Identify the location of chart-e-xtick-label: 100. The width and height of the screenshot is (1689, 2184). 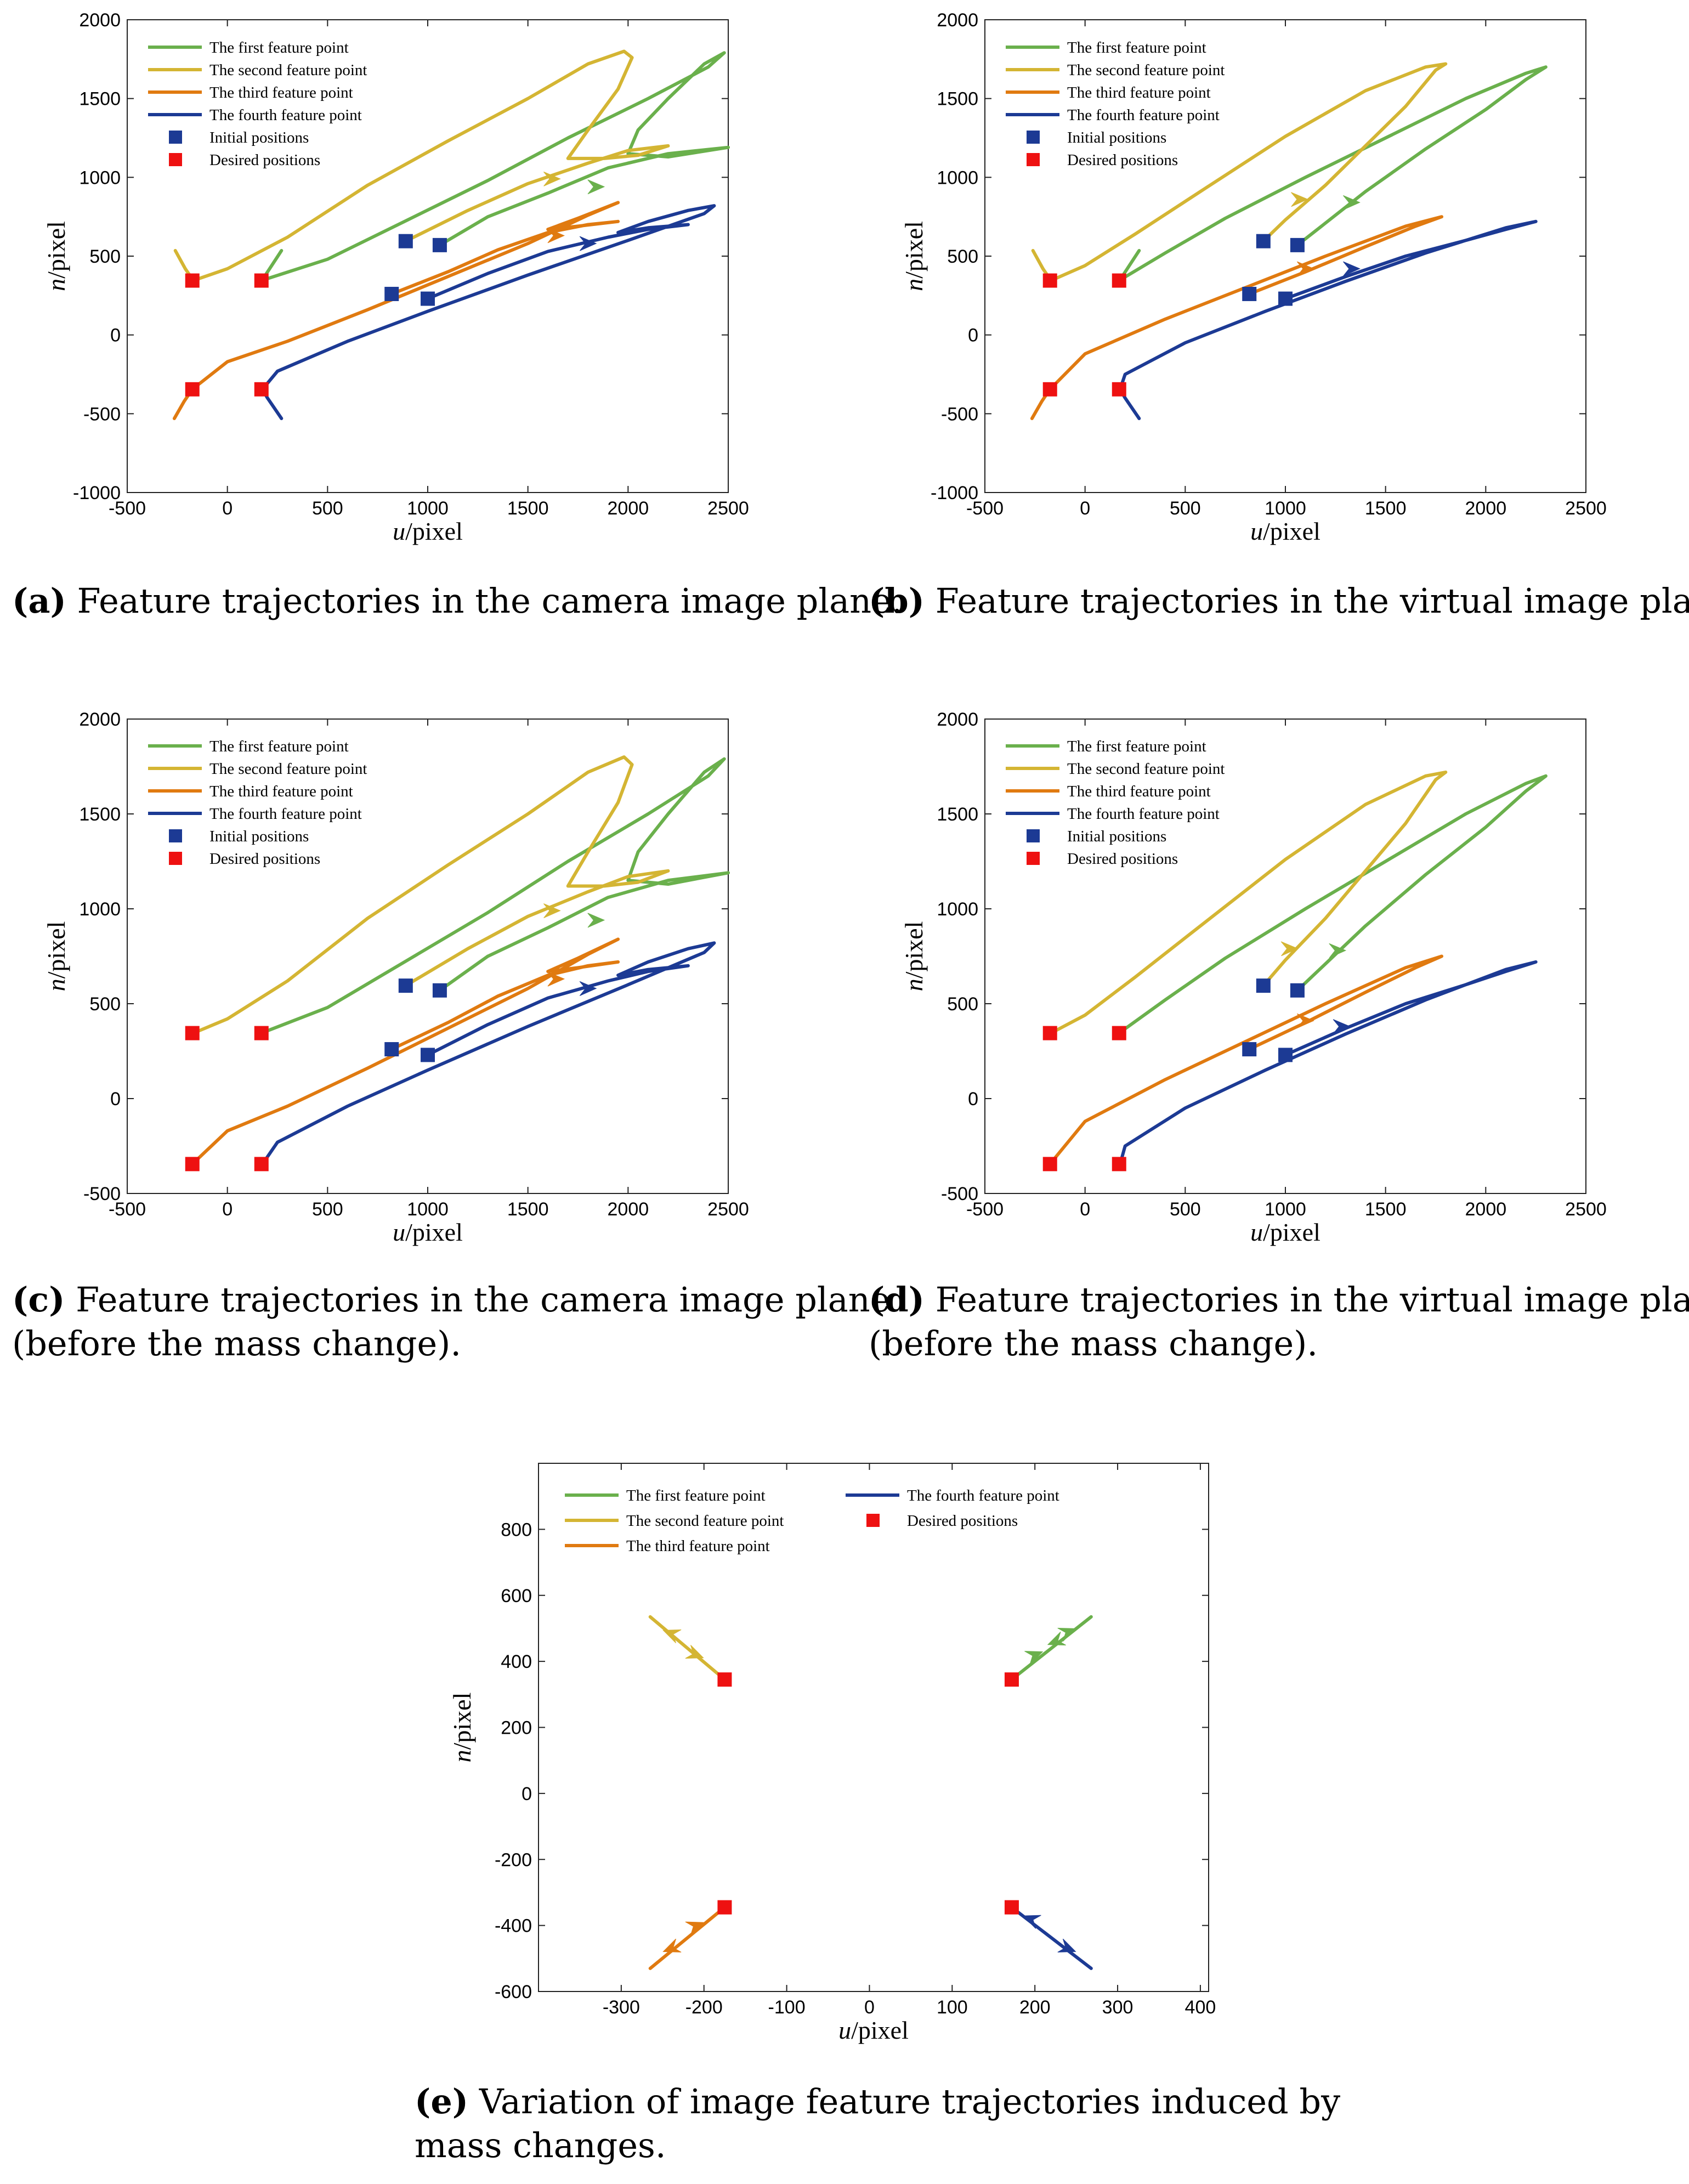
(952, 2007).